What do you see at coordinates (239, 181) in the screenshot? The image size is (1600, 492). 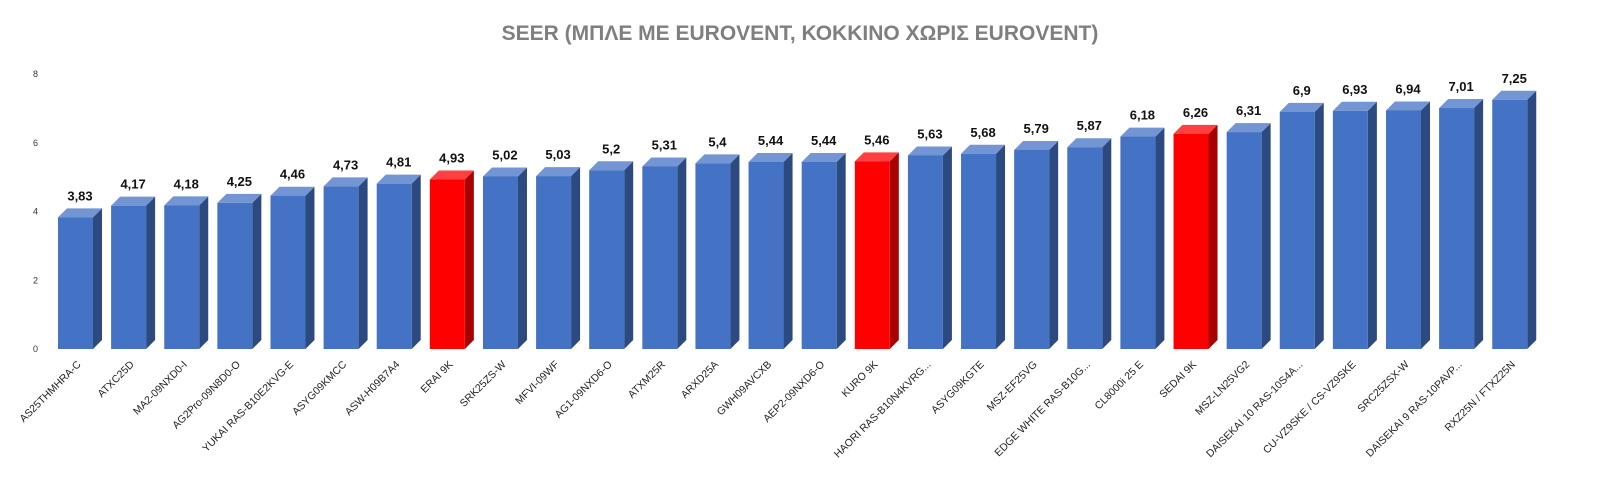 I see `data-label: 4,25` at bounding box center [239, 181].